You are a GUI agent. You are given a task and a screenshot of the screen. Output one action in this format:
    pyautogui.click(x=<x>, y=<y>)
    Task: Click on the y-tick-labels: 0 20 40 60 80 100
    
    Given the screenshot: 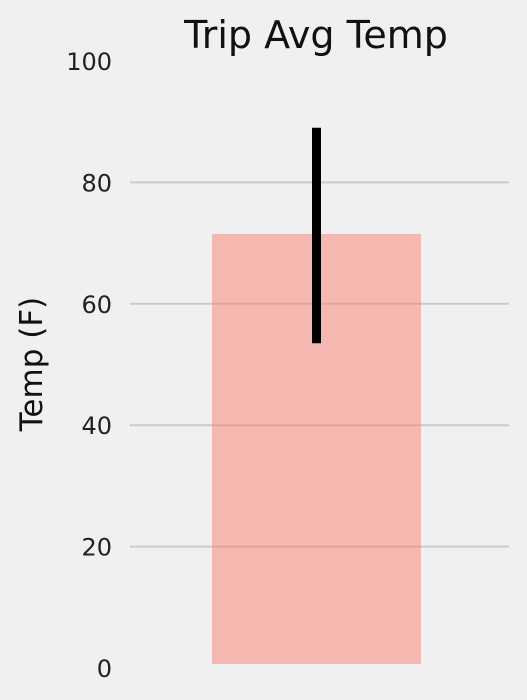 What is the action you would take?
    pyautogui.click(x=89, y=365)
    